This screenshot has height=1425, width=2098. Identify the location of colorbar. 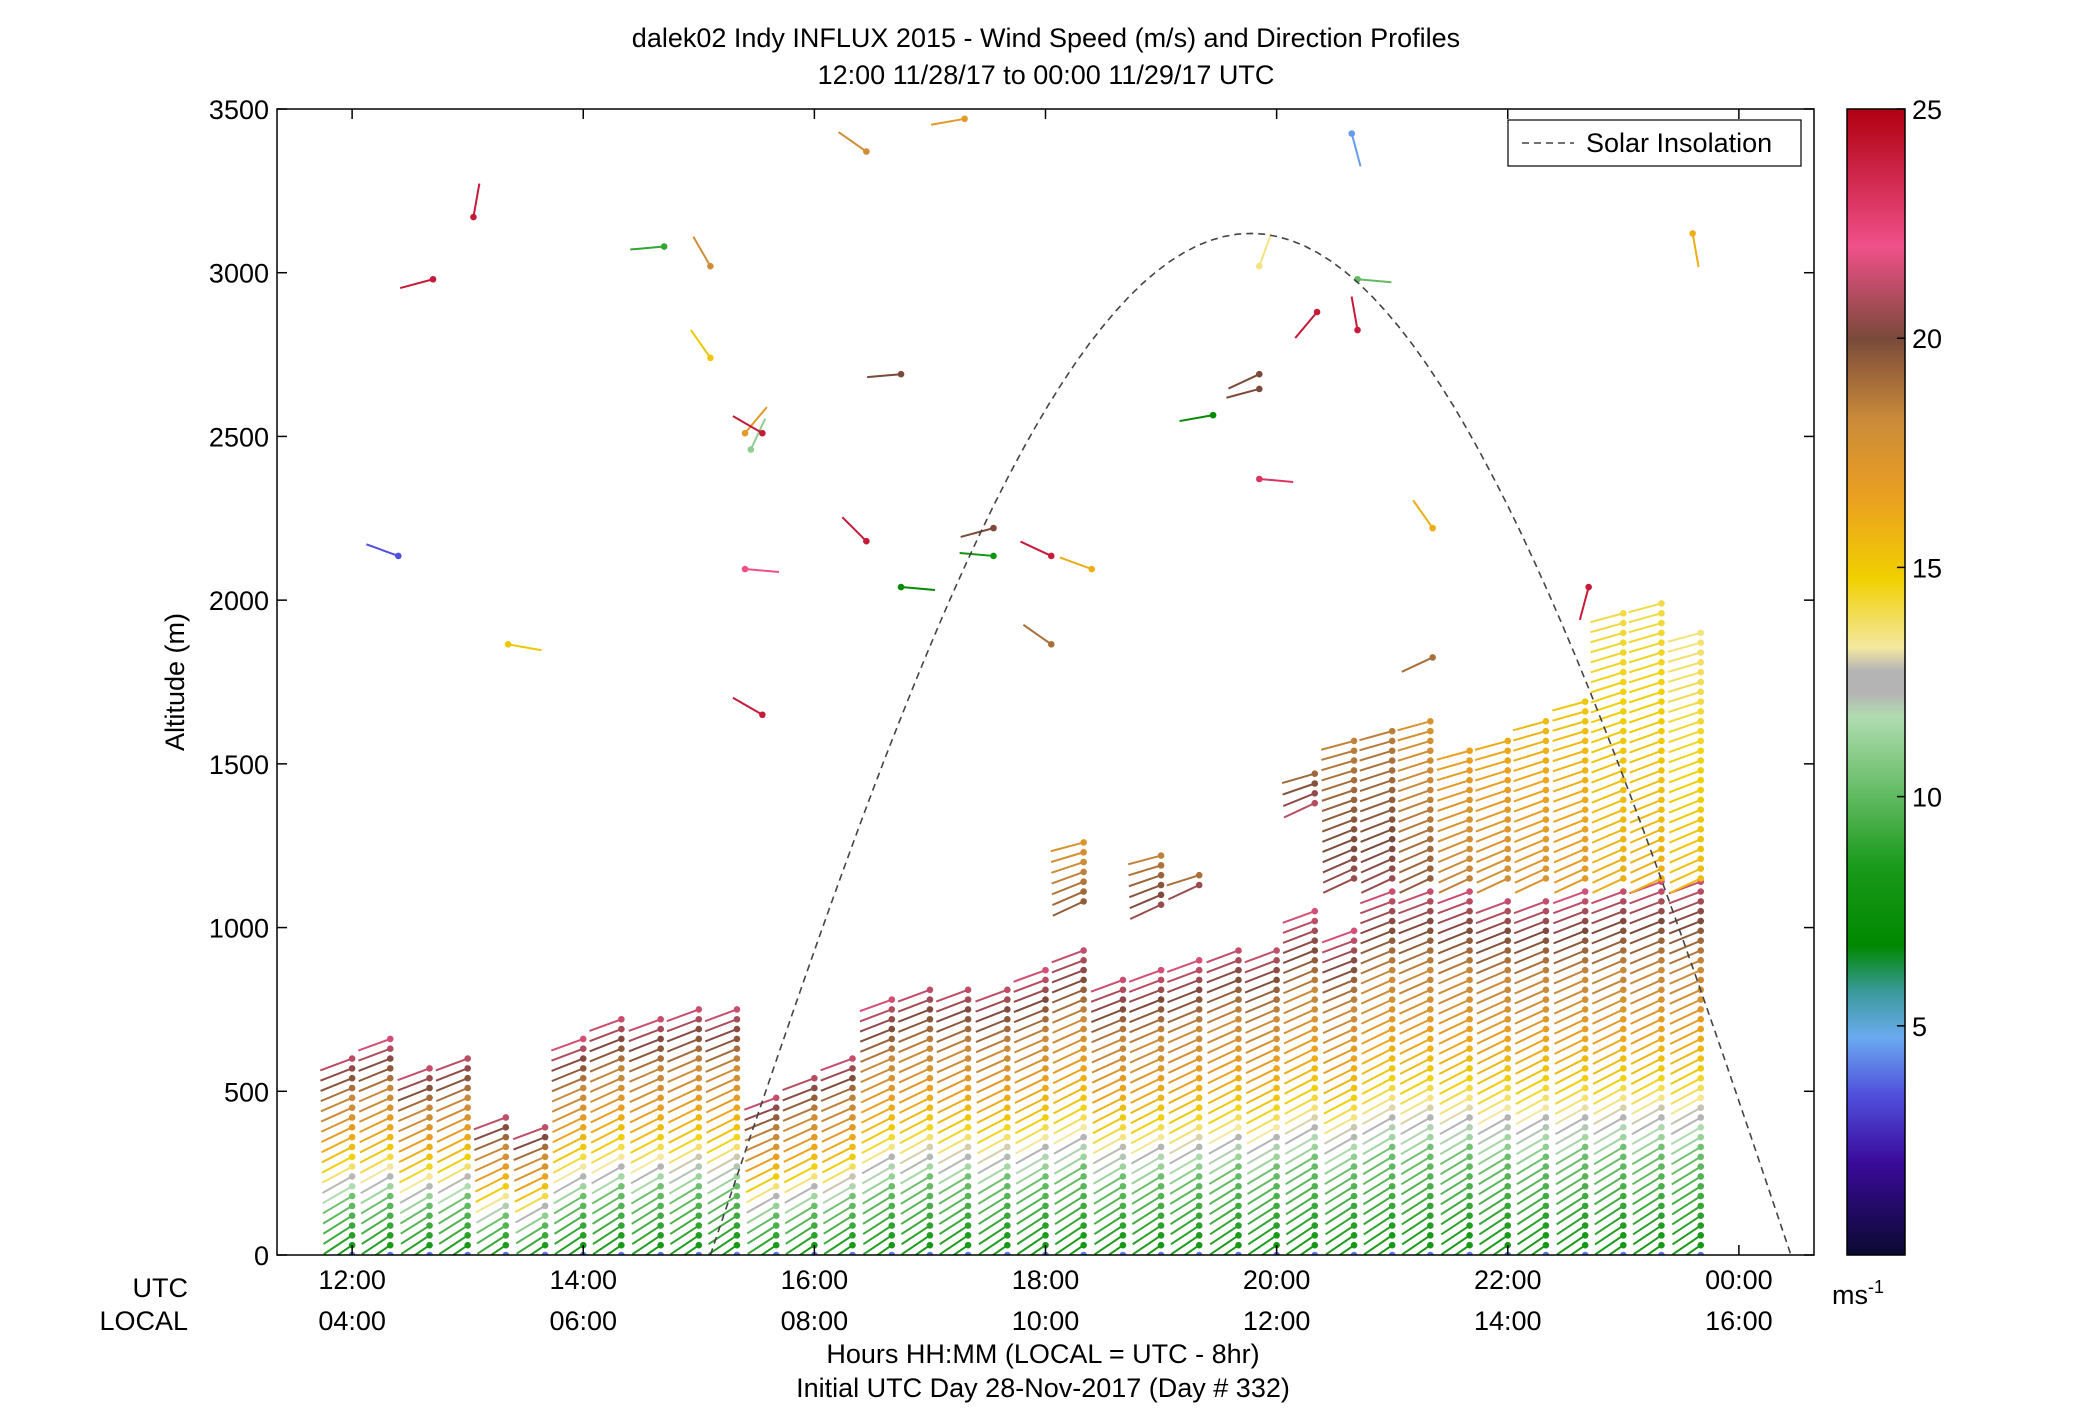
(1876, 682).